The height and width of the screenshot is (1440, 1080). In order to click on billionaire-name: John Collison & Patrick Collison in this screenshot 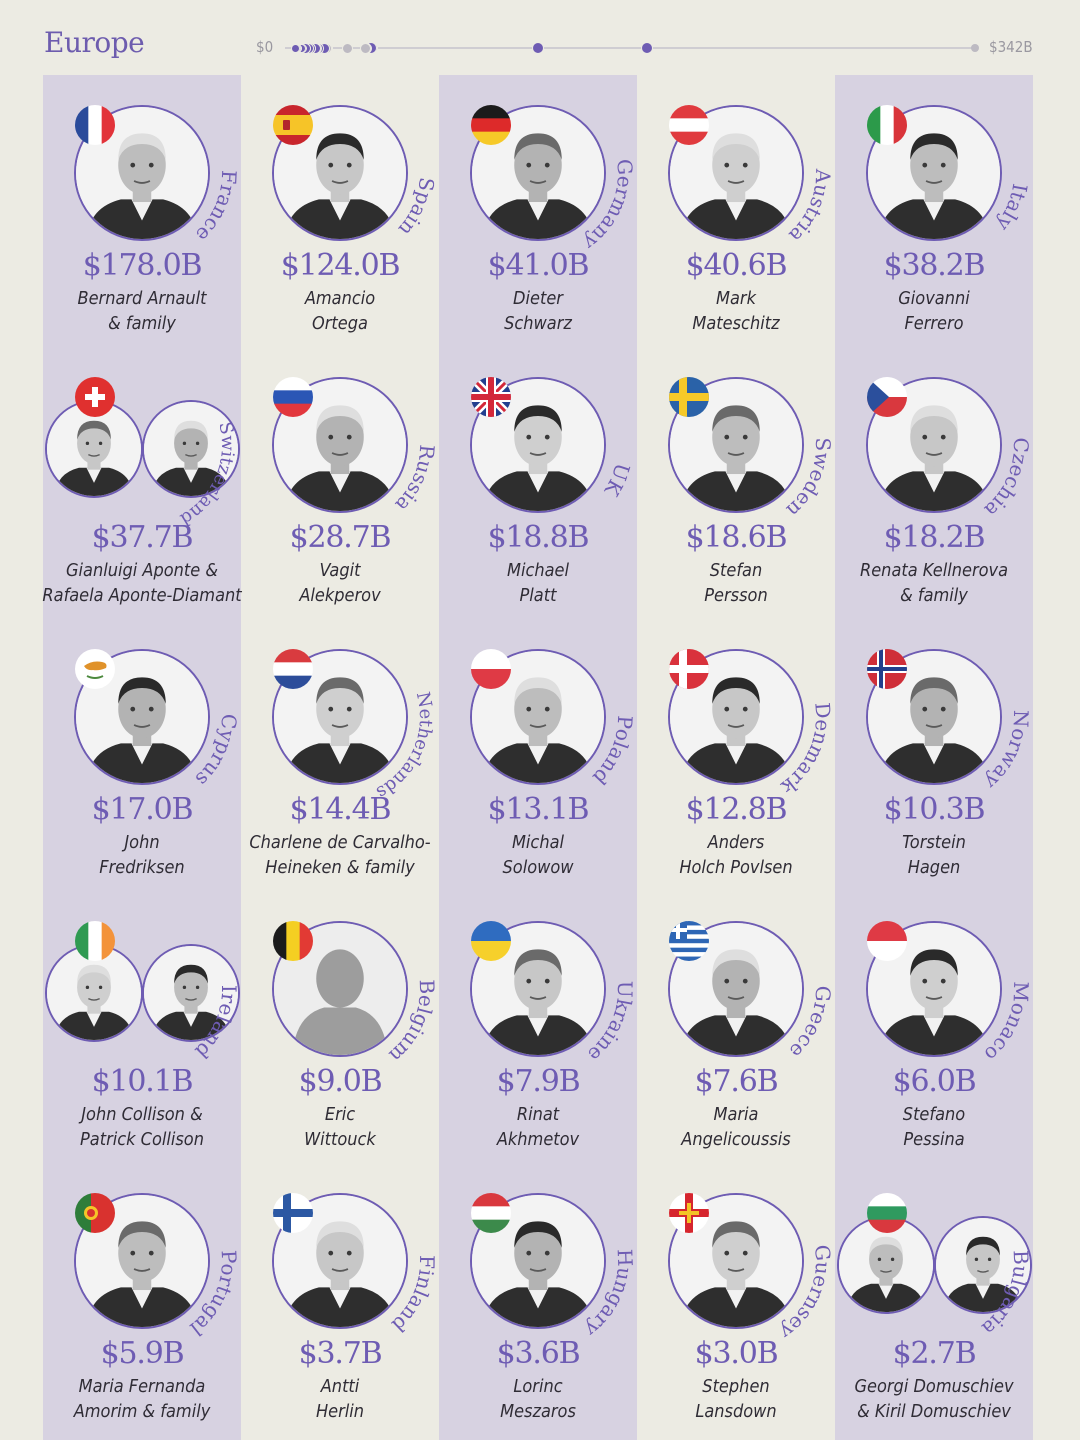, I will do `click(142, 1127)`.